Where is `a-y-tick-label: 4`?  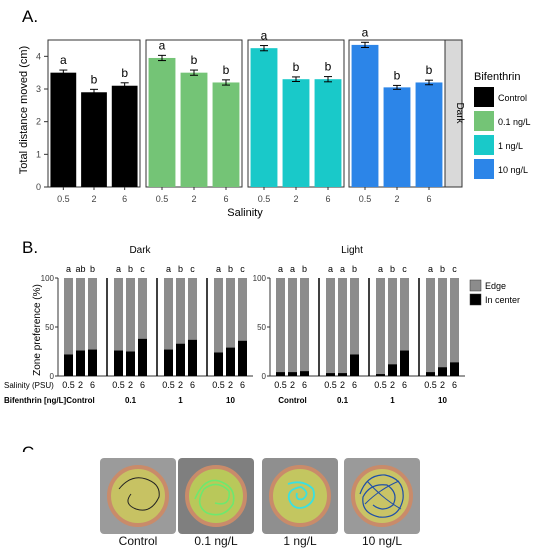
a-y-tick-label: 4 is located at coordinates (38, 56).